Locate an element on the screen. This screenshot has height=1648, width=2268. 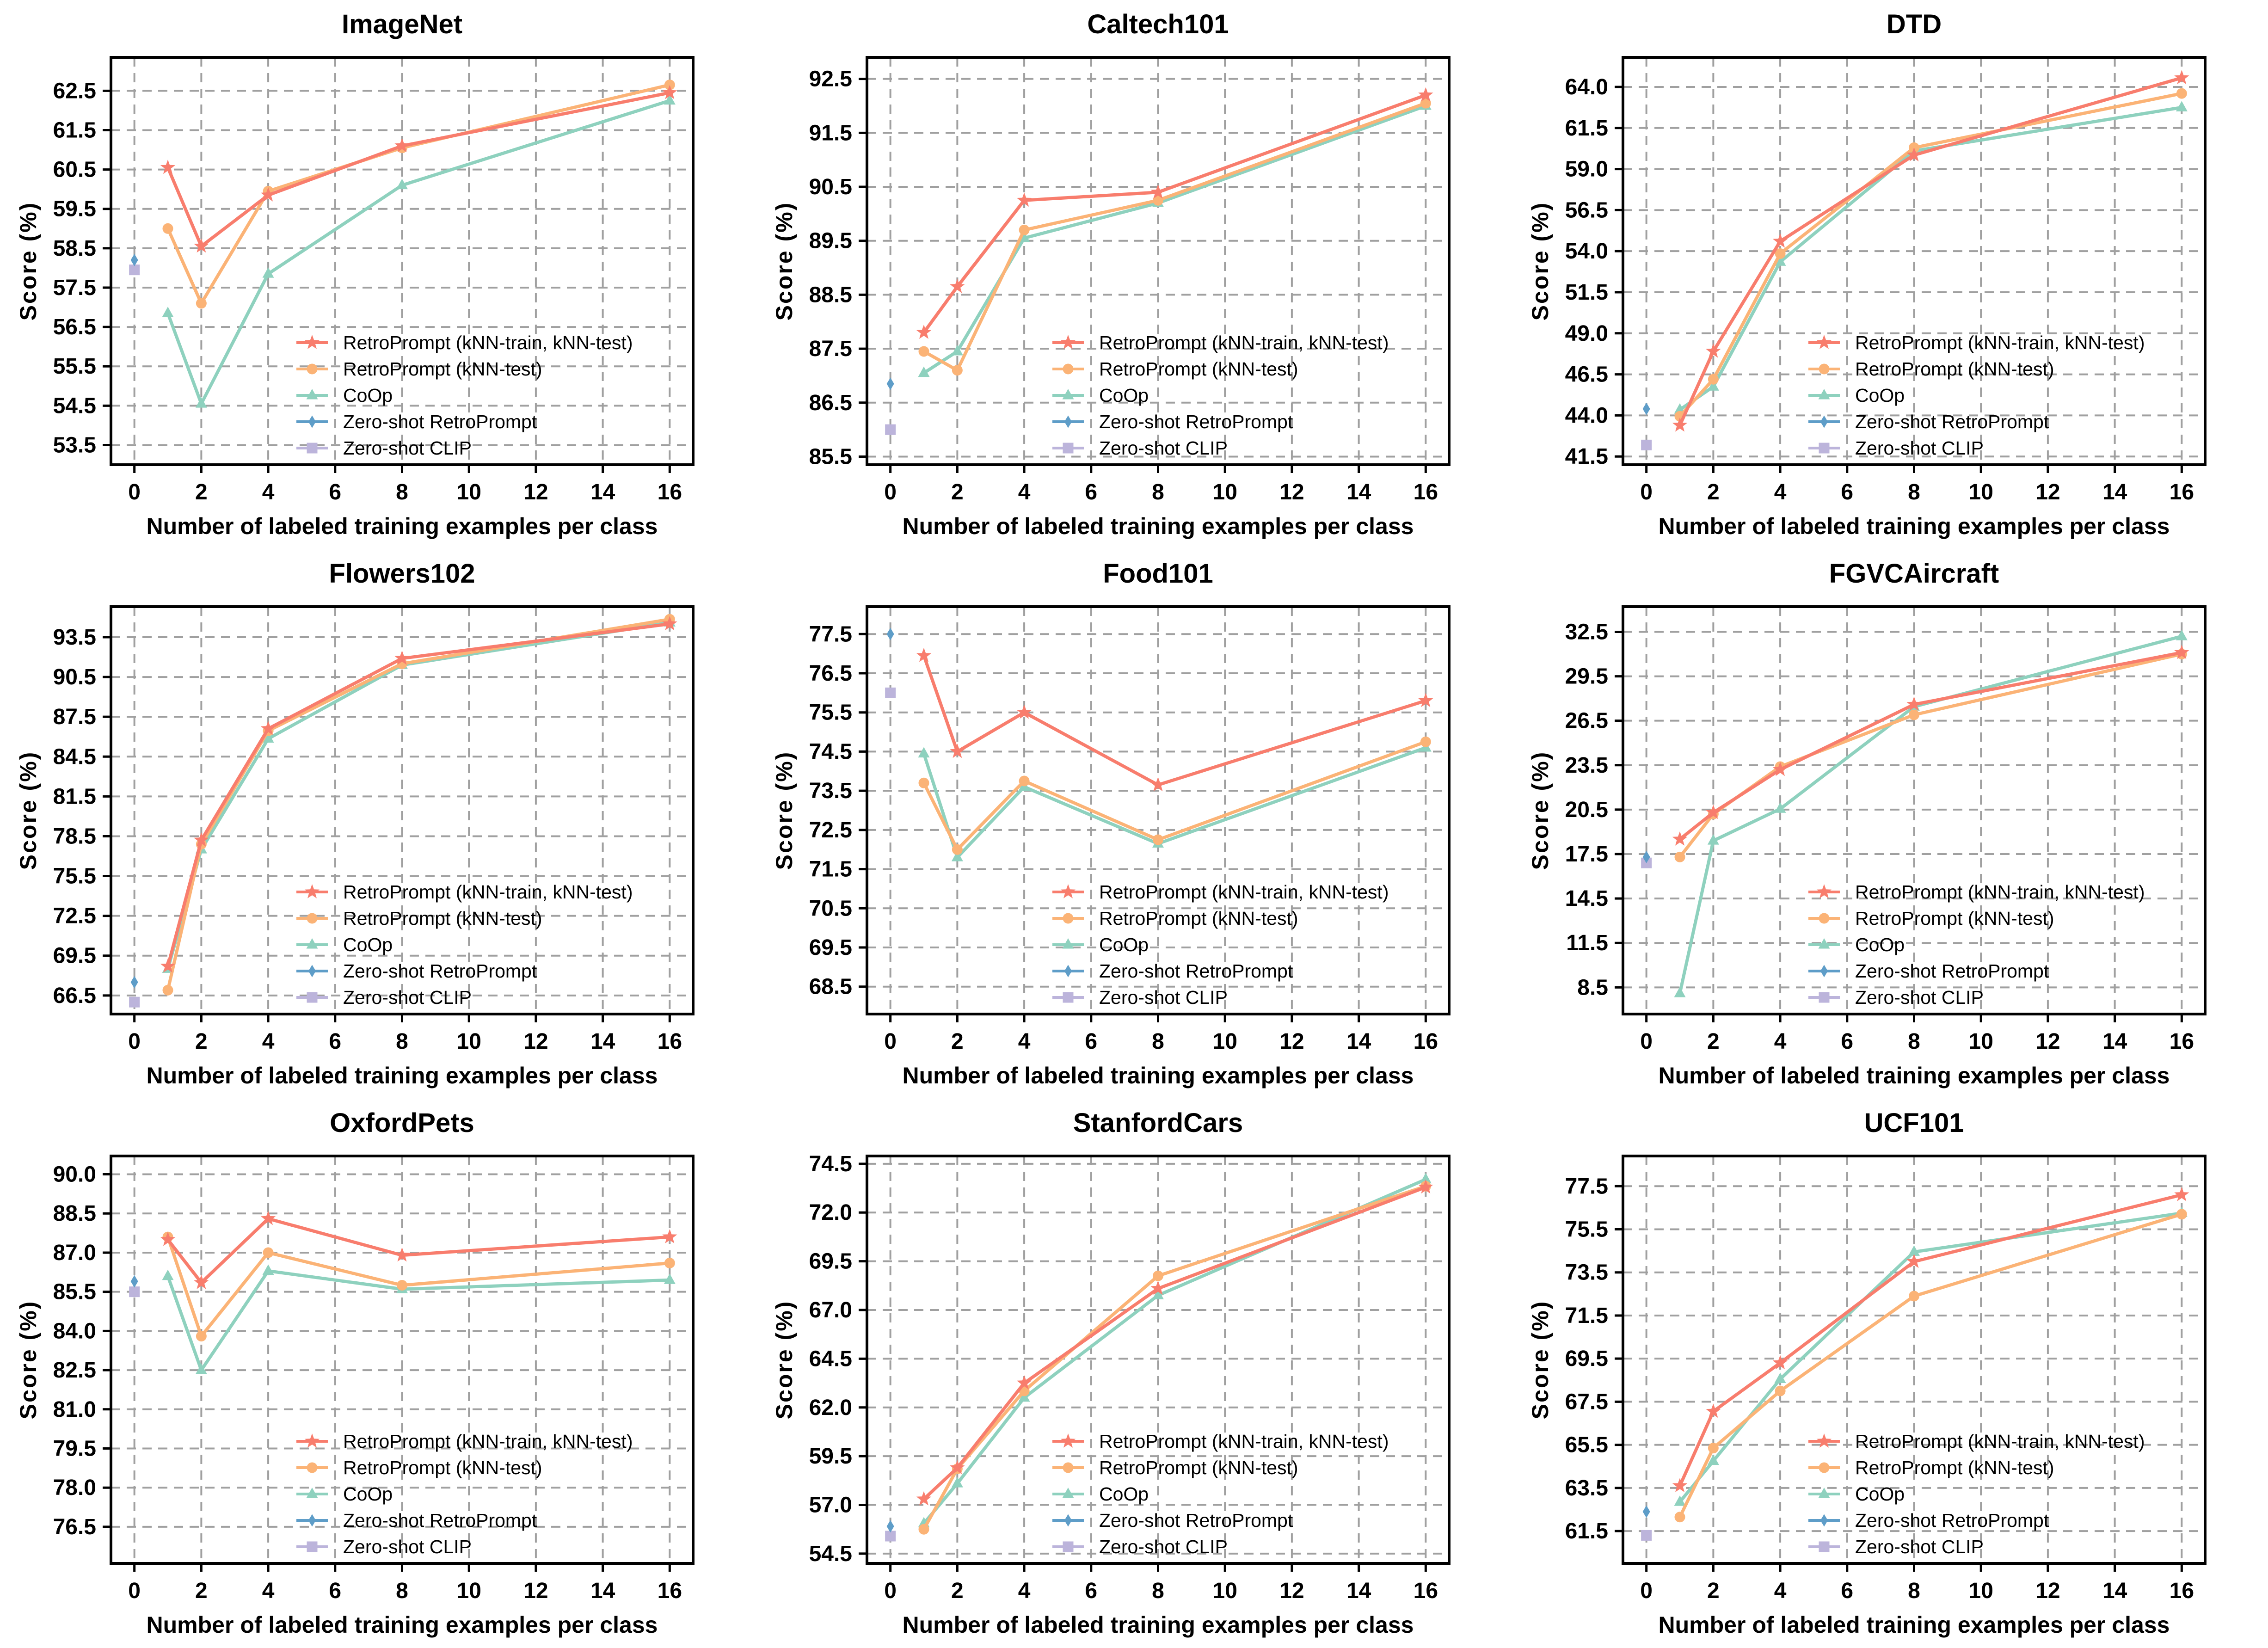
chart-title: Flowers102 is located at coordinates (402, 574).